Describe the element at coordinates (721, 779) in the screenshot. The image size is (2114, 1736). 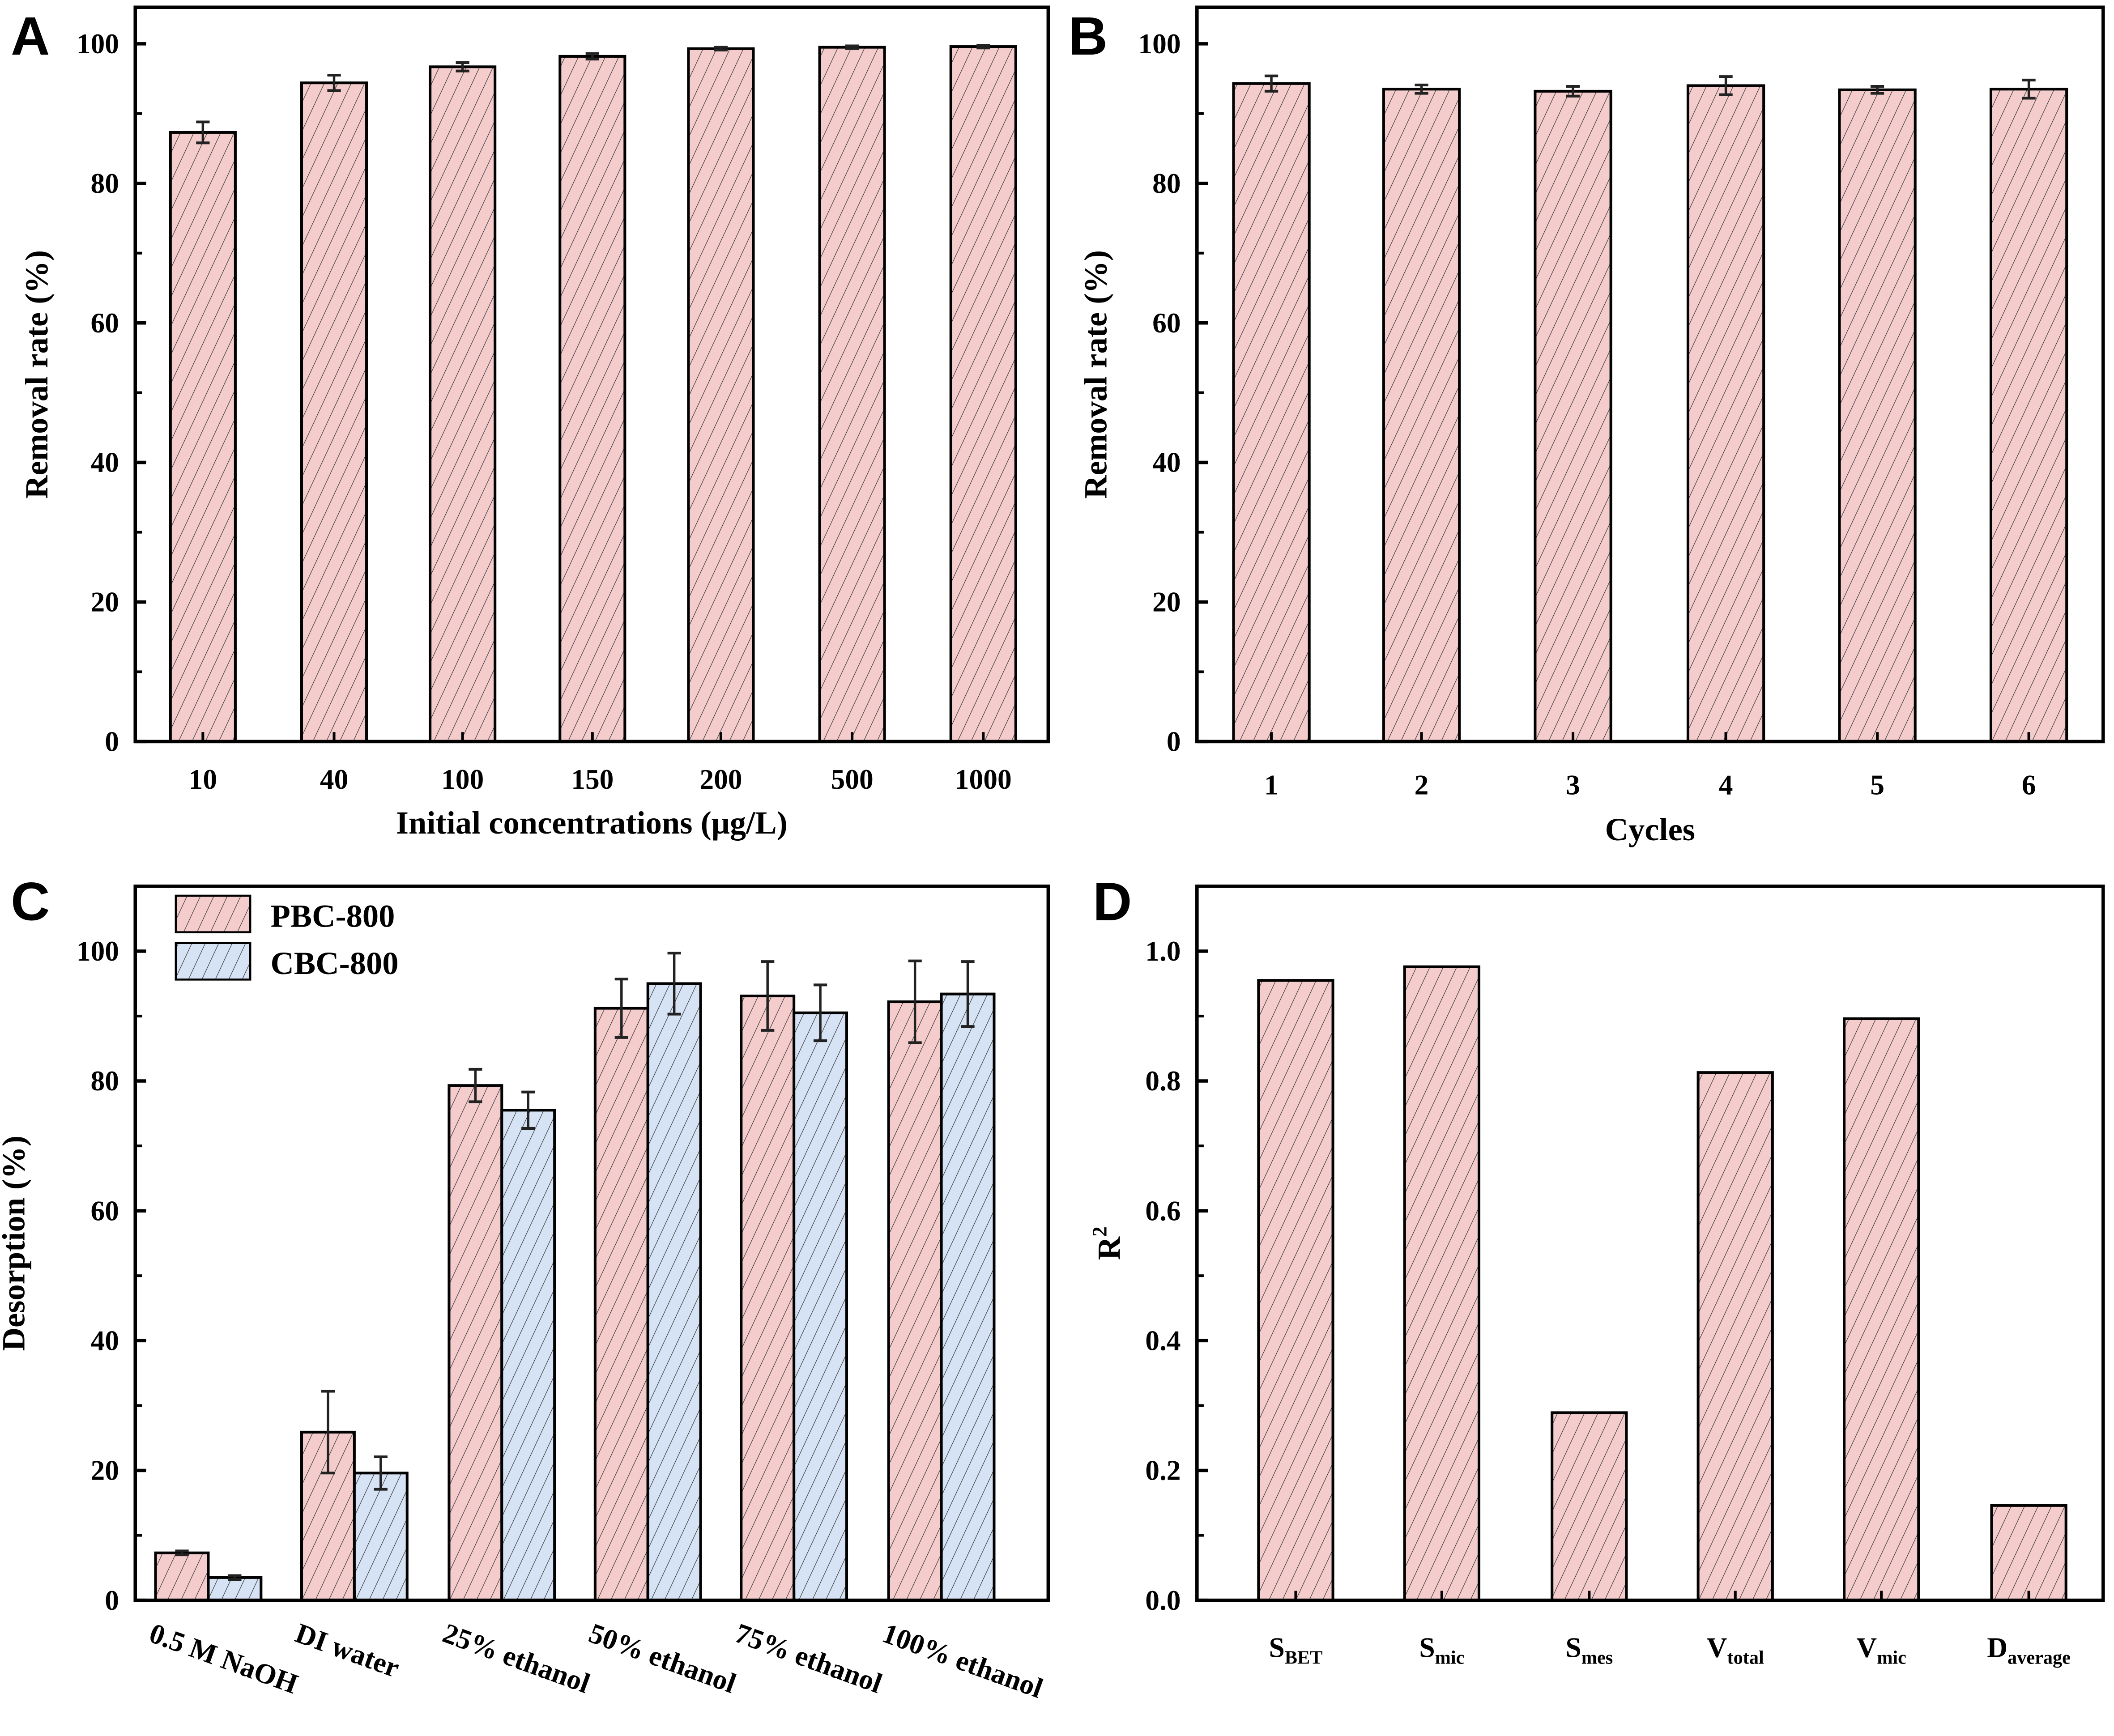
I see `x-tick-label: 200` at that location.